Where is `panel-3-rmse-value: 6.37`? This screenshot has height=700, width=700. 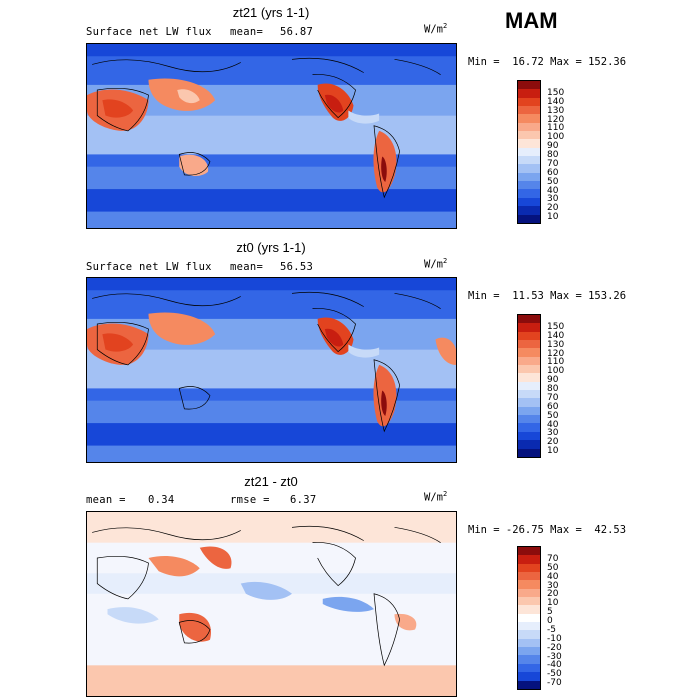
panel-3-rmse-value: 6.37 is located at coordinates (303, 500).